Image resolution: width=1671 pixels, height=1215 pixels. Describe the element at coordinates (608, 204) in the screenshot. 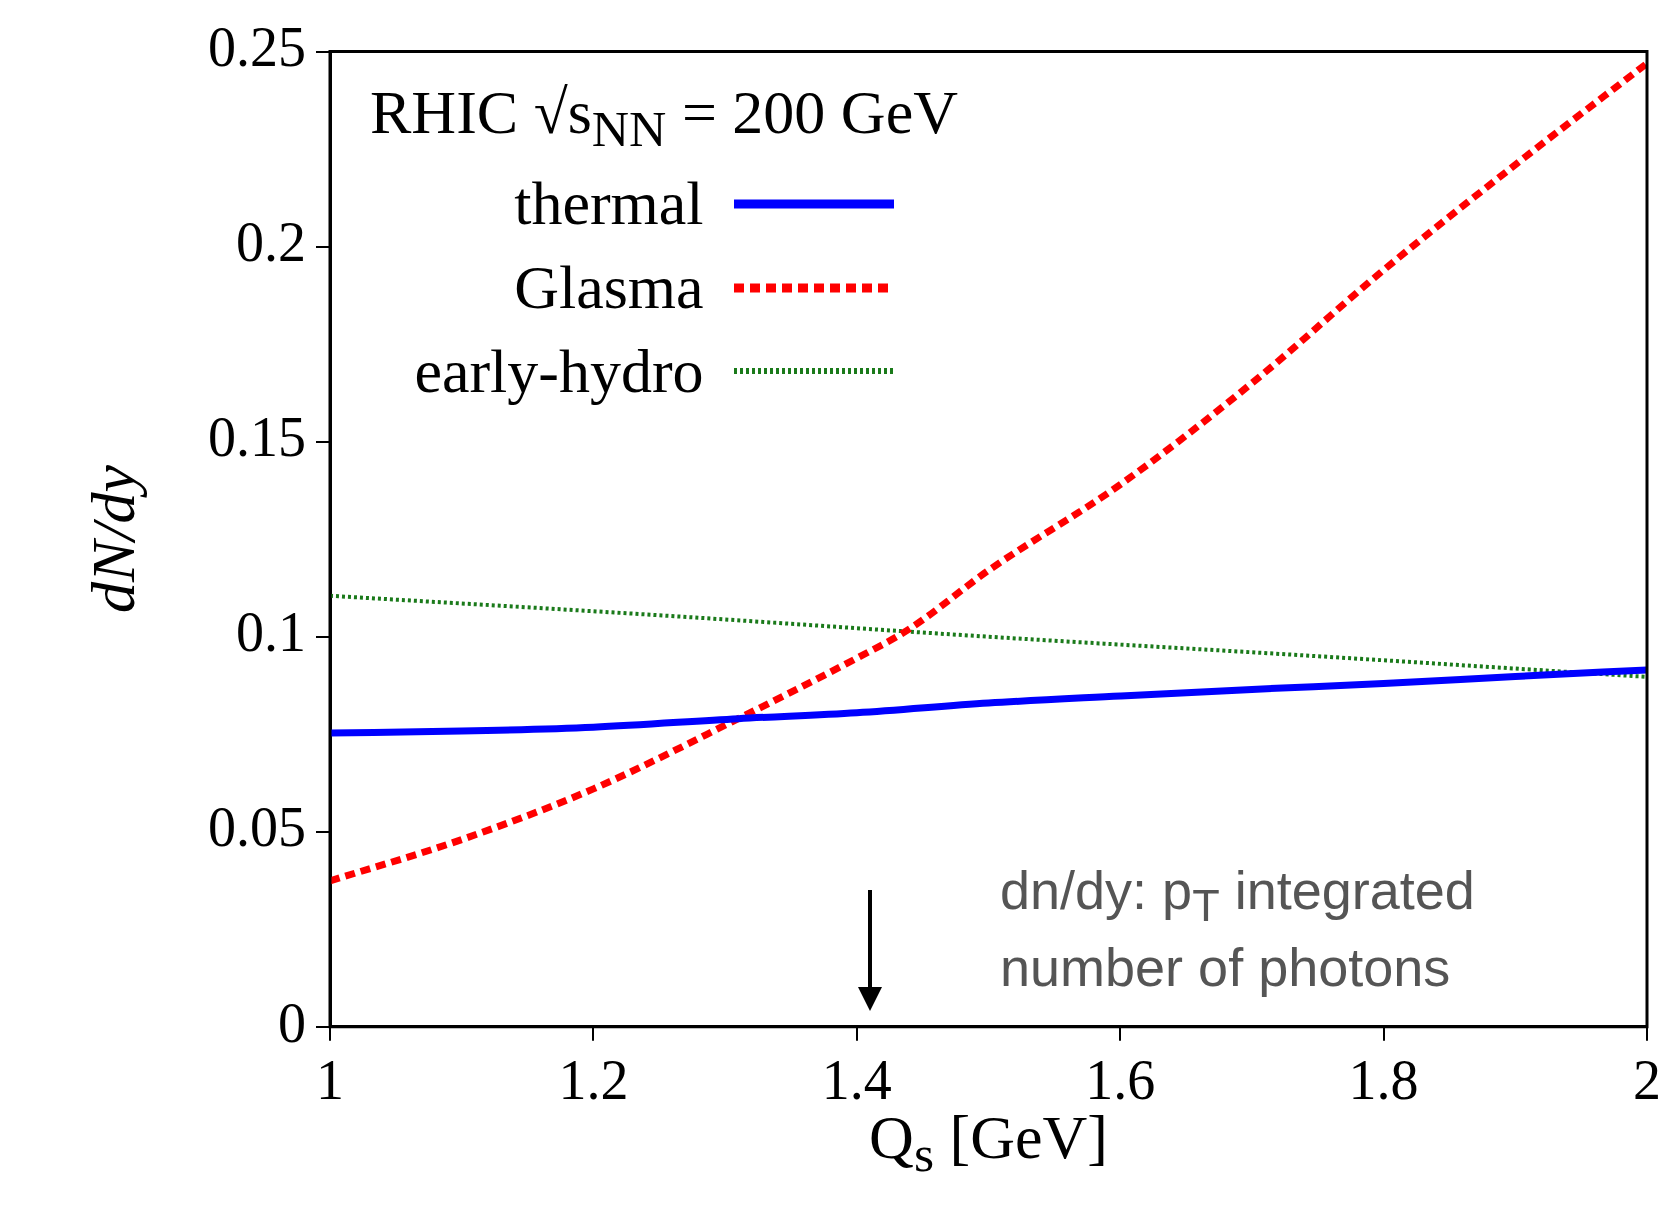

I see `legend-label: thermal` at that location.